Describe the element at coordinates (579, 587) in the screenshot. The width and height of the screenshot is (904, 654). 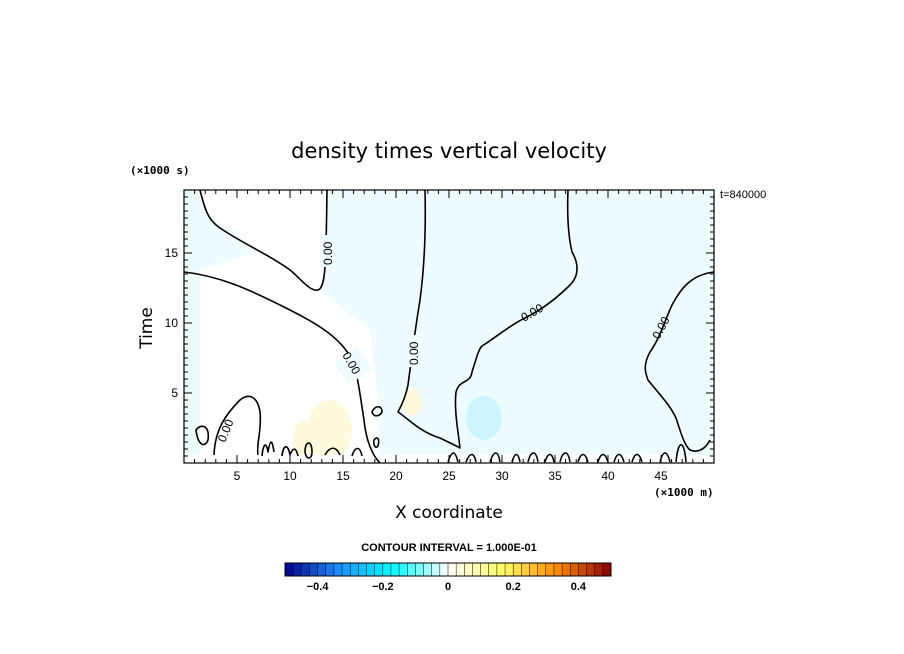
I see `colorbar-tick-label: 0.4` at that location.